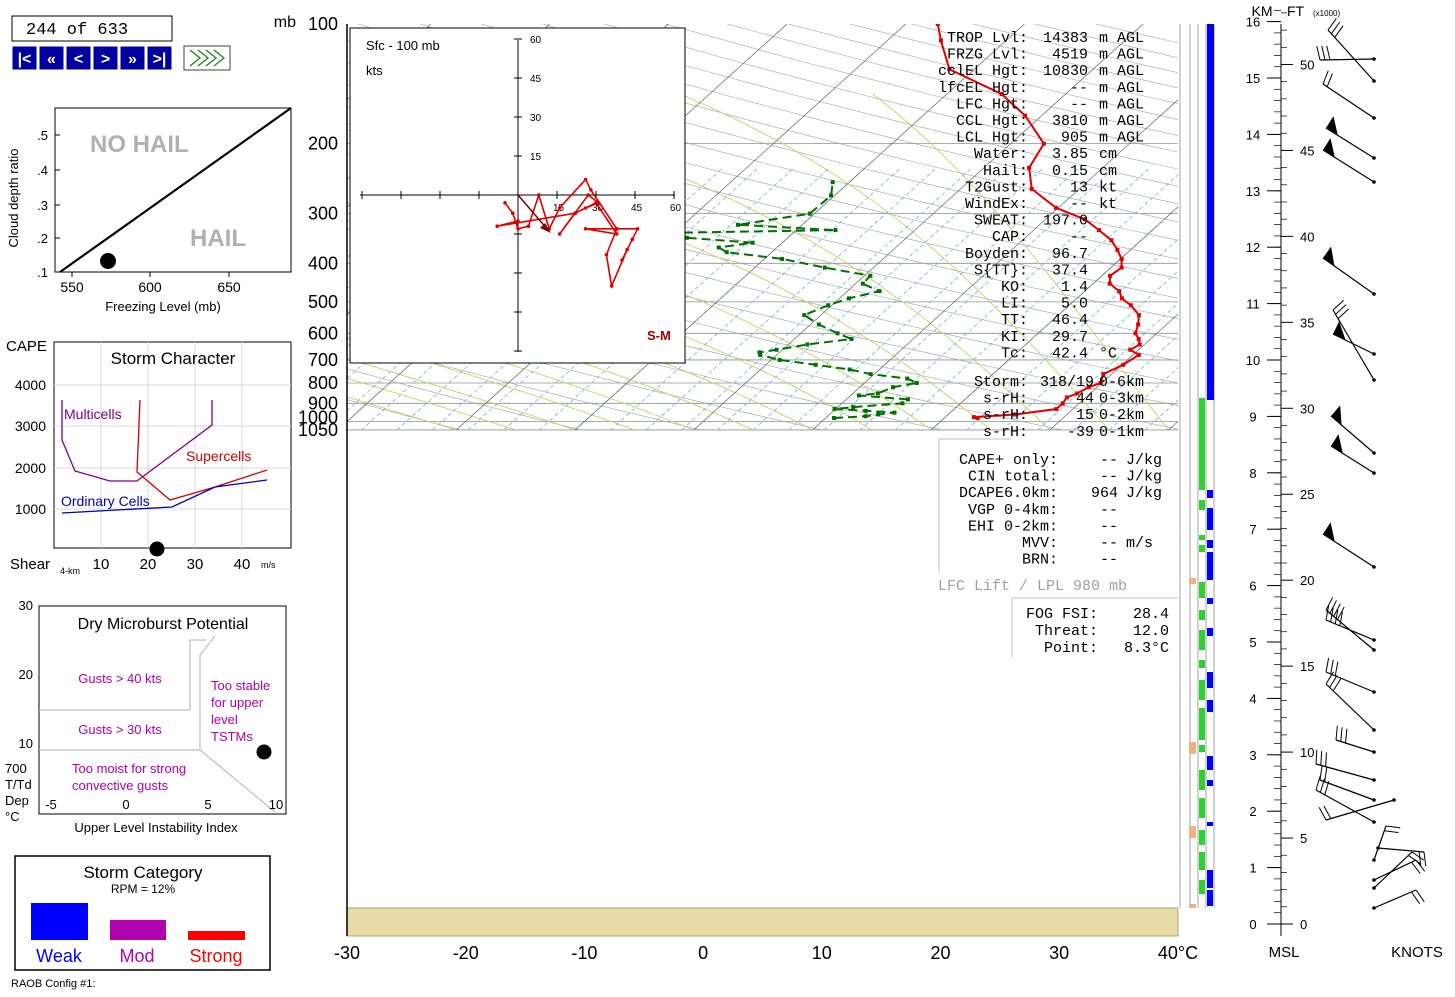  Describe the element at coordinates (1005, 432) in the screenshot. I see `index-label: s-rH:` at that location.